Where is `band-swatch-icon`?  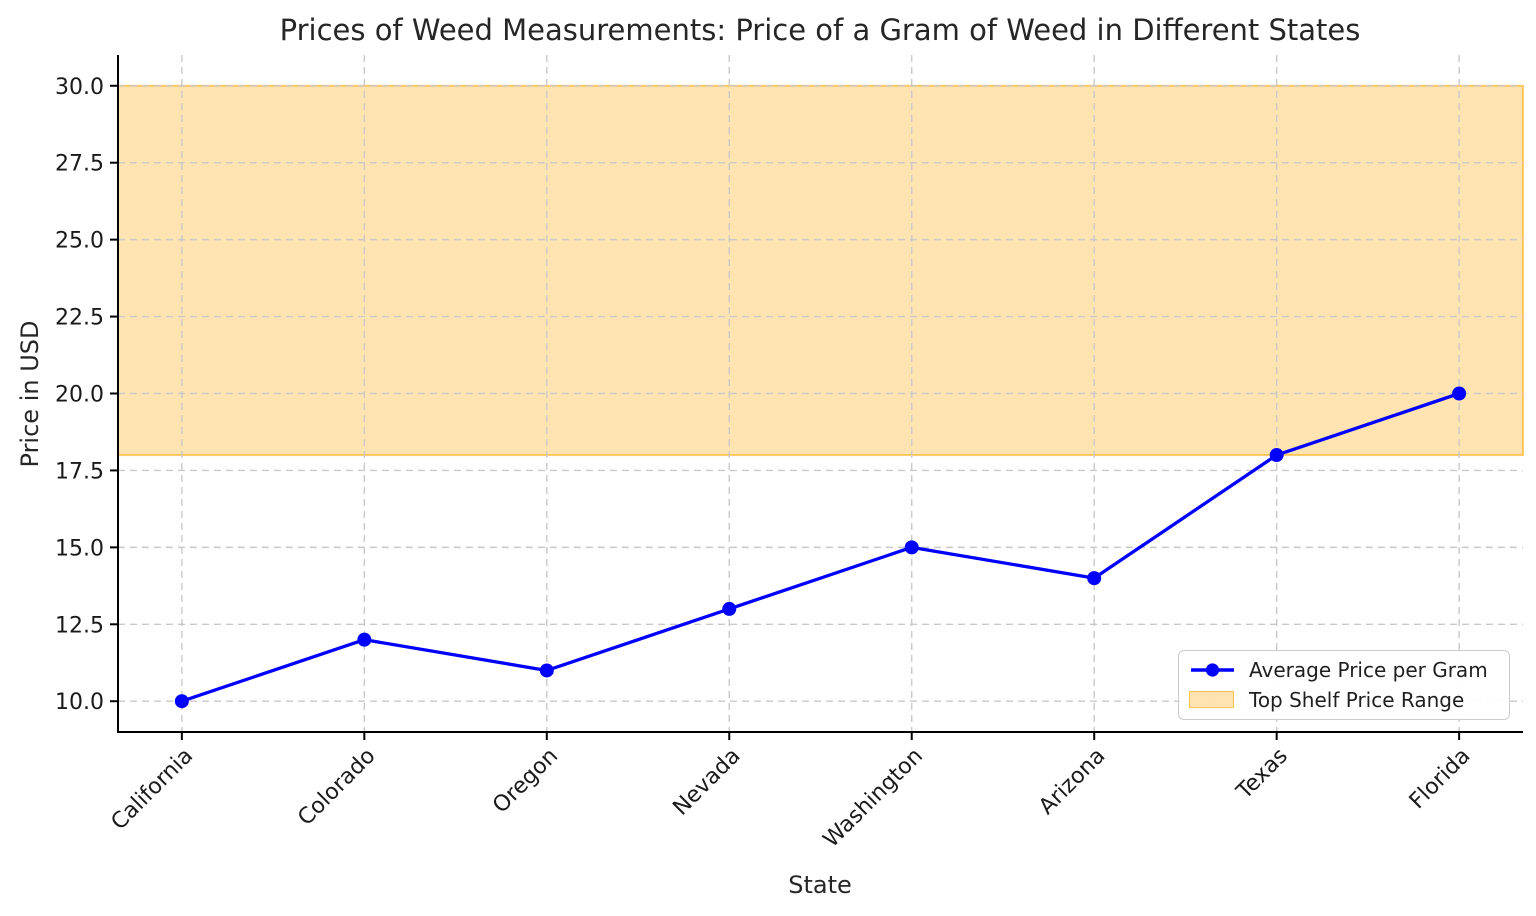
band-swatch-icon is located at coordinates (1211, 700).